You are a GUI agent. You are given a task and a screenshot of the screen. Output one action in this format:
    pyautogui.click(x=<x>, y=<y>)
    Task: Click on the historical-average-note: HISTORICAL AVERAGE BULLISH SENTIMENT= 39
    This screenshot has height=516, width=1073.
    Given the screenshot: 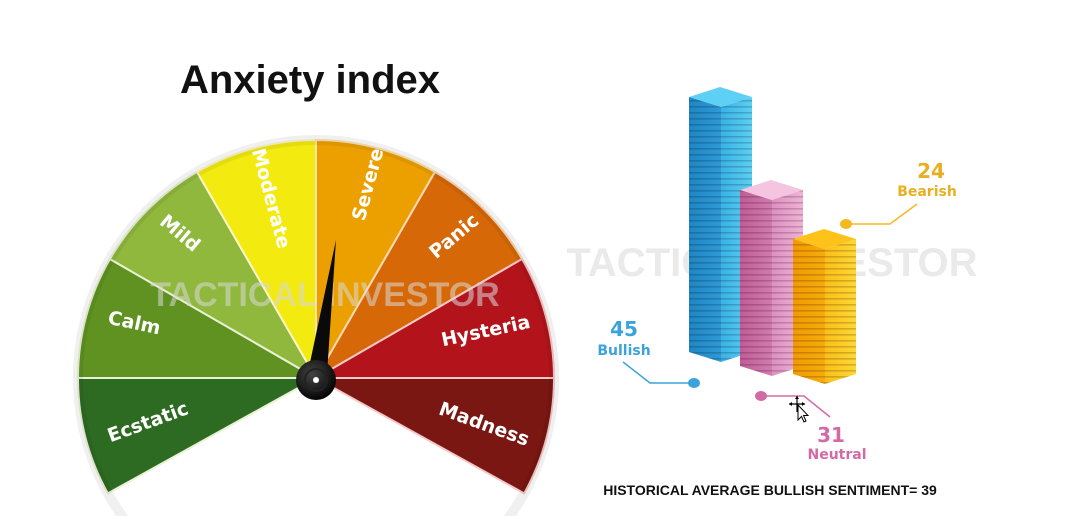 What is the action you would take?
    pyautogui.click(x=770, y=490)
    